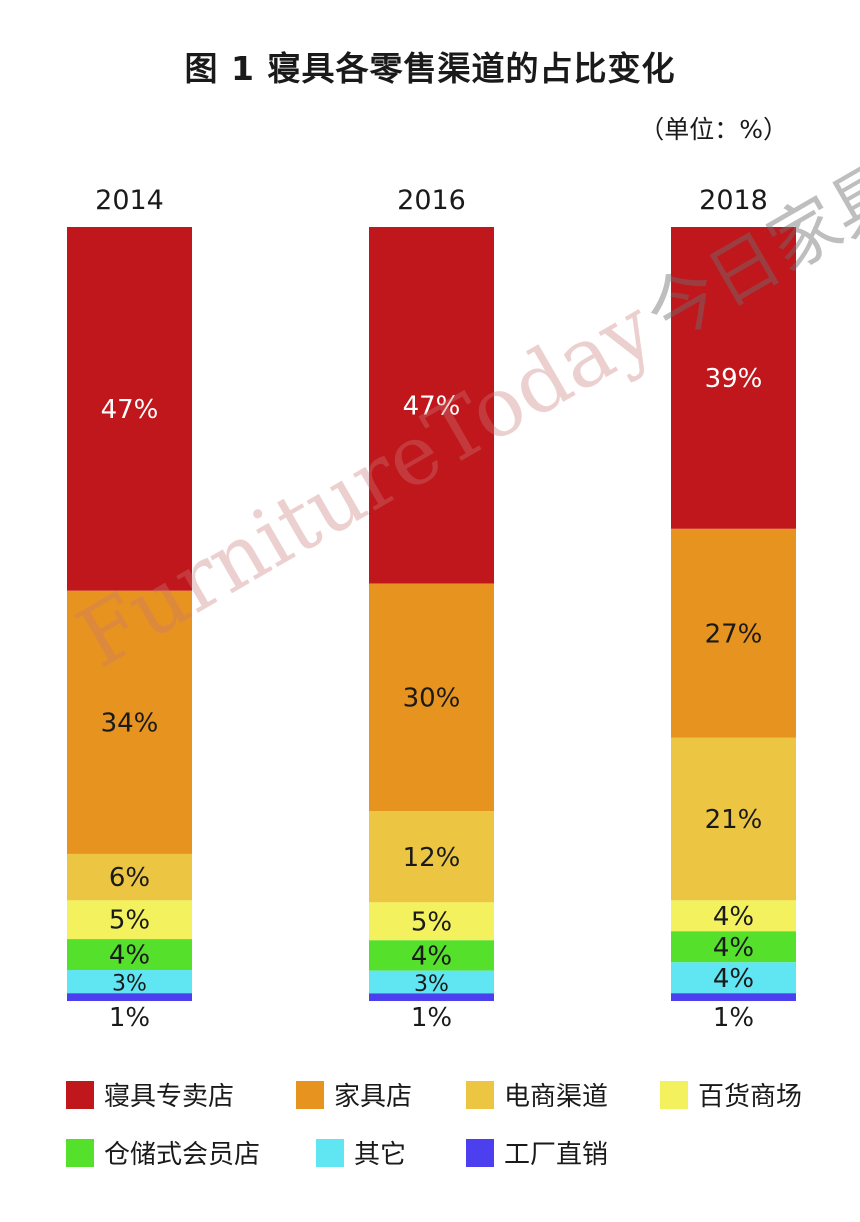  I want to click on data-label-2016-1: 30%, so click(432, 698).